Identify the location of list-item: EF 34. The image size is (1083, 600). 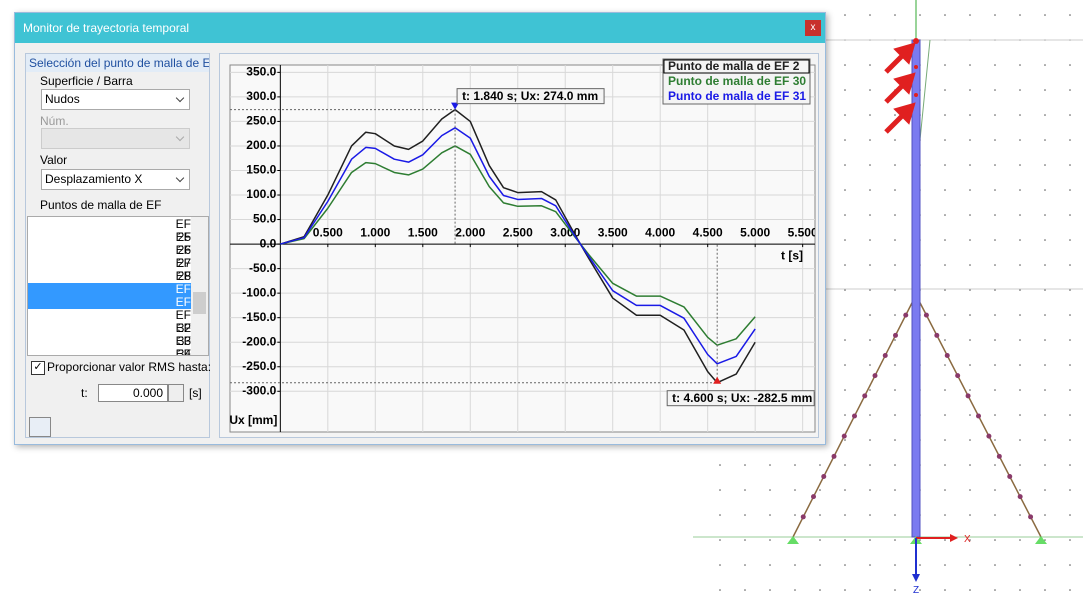
(109, 345).